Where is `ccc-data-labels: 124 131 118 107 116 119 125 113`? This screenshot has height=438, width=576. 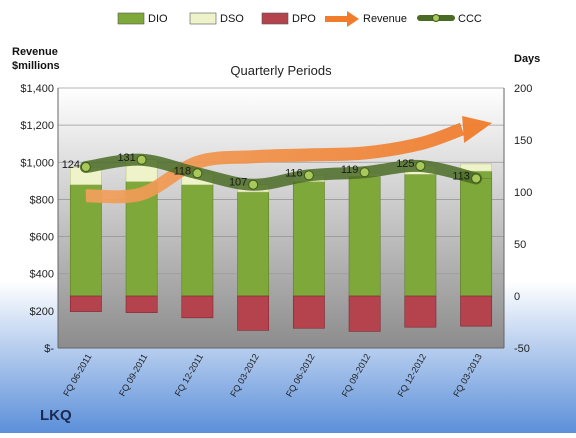 ccc-data-labels: 124 131 118 107 116 119 125 113 is located at coordinates (266, 170).